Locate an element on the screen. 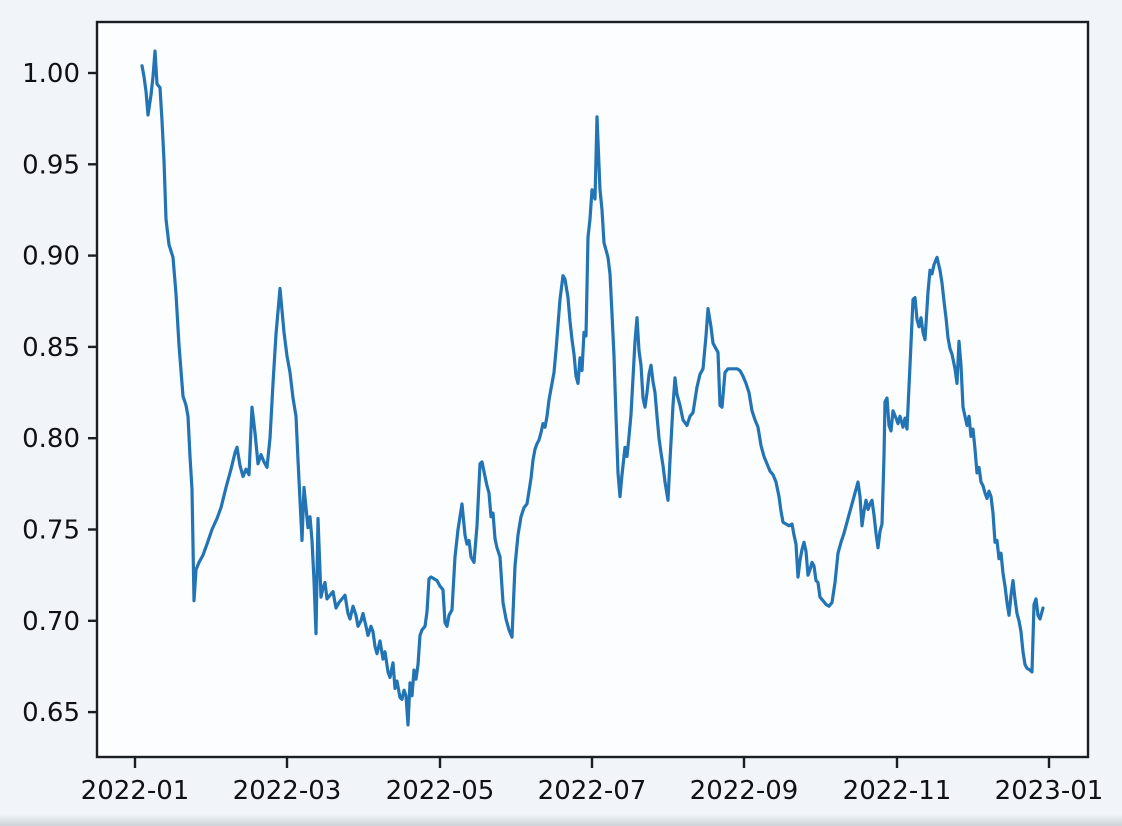 The width and height of the screenshot is (1122, 826). y-tick-label: 0.70 is located at coordinates (51, 622).